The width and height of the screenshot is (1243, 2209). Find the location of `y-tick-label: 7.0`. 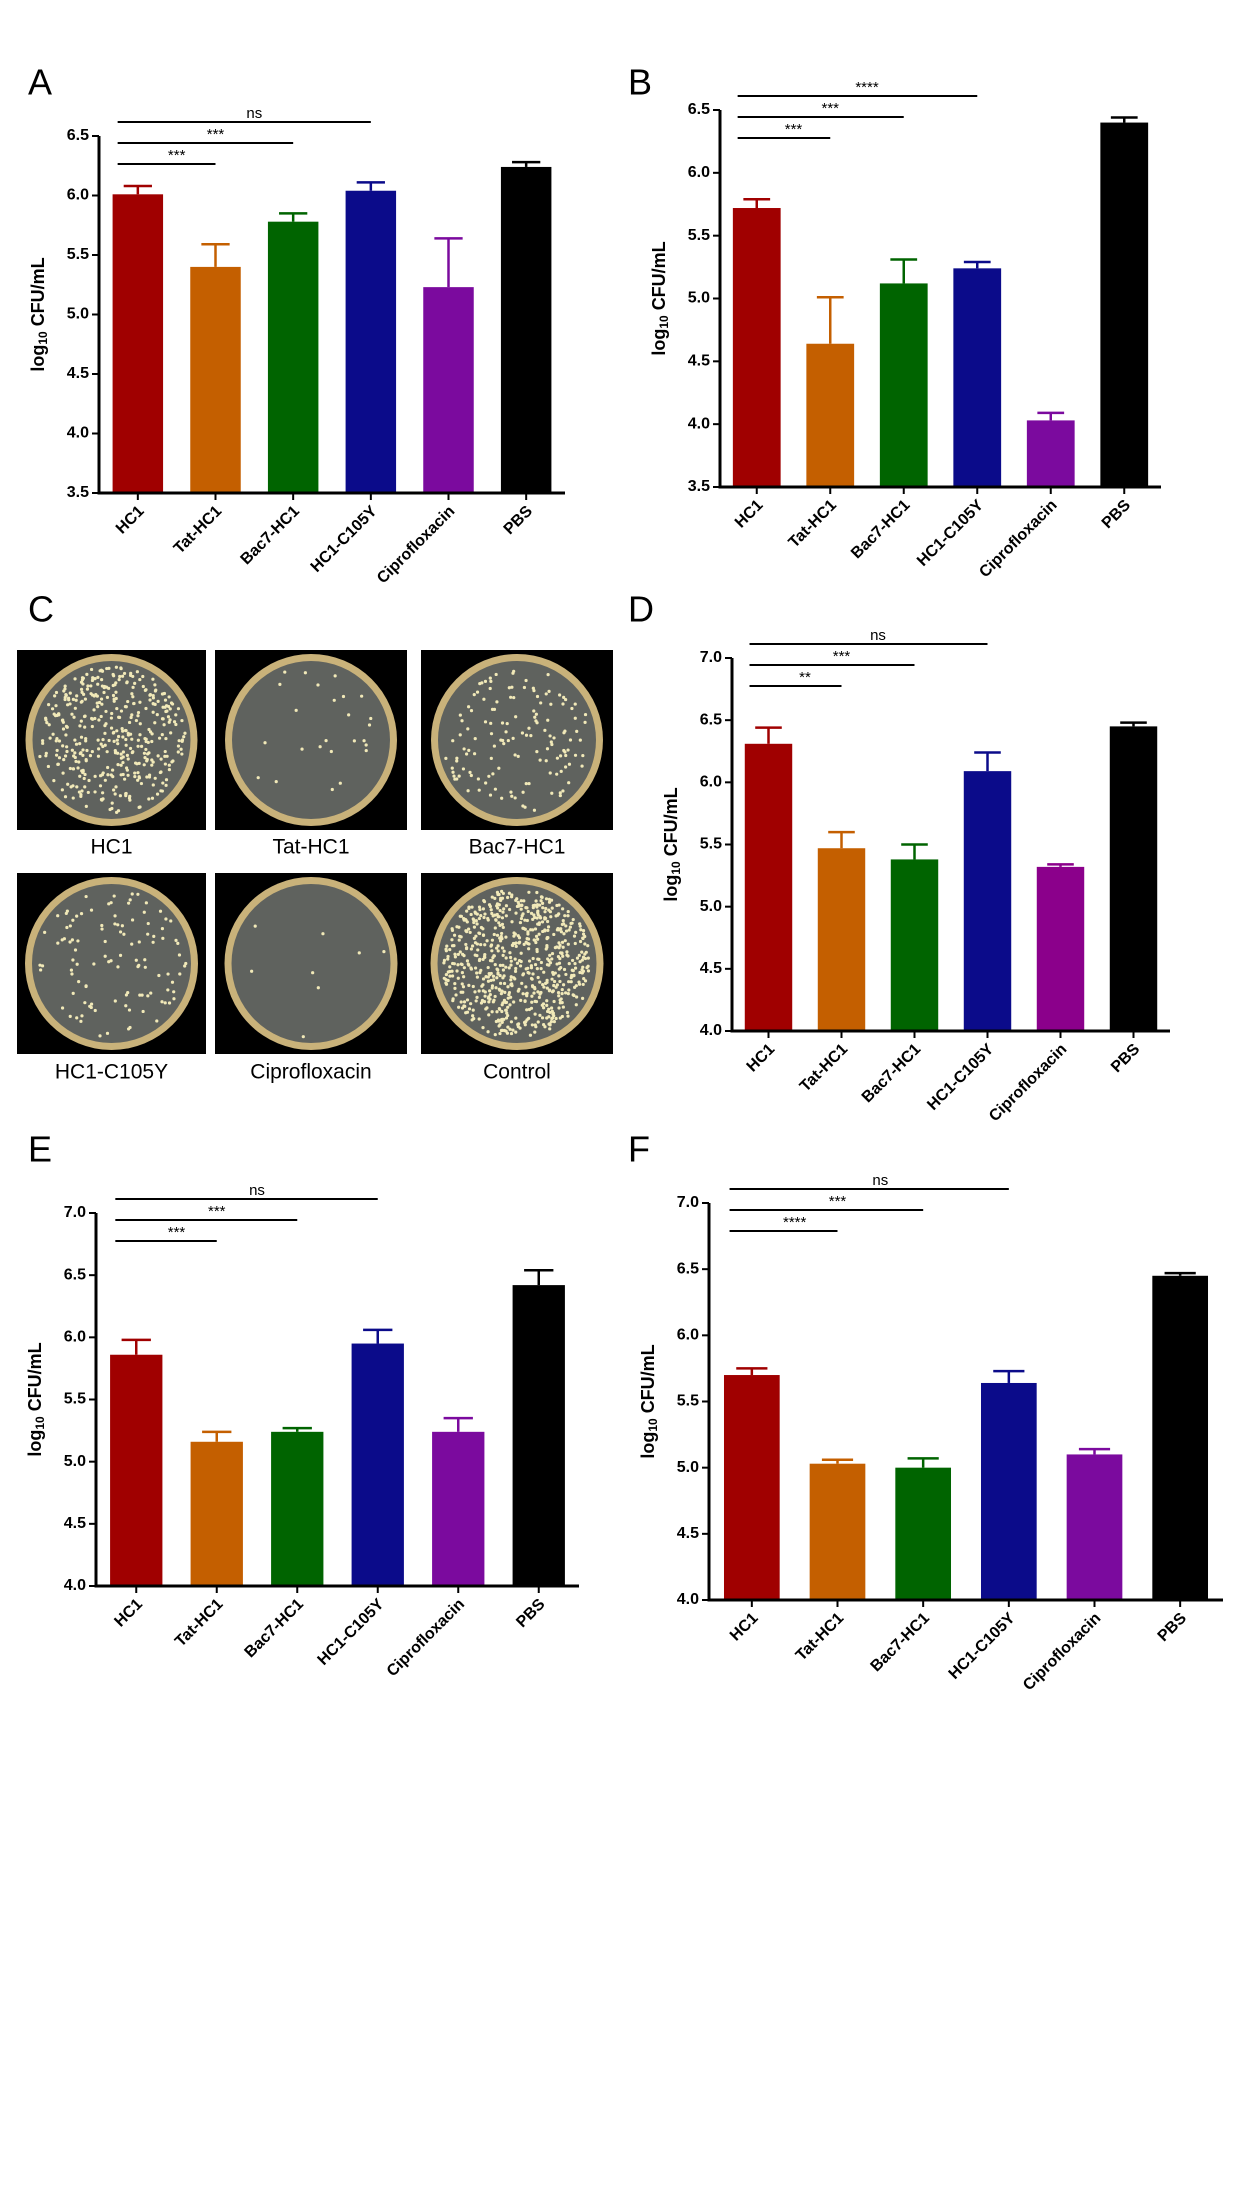

y-tick-label: 7.0 is located at coordinates (75, 1212).